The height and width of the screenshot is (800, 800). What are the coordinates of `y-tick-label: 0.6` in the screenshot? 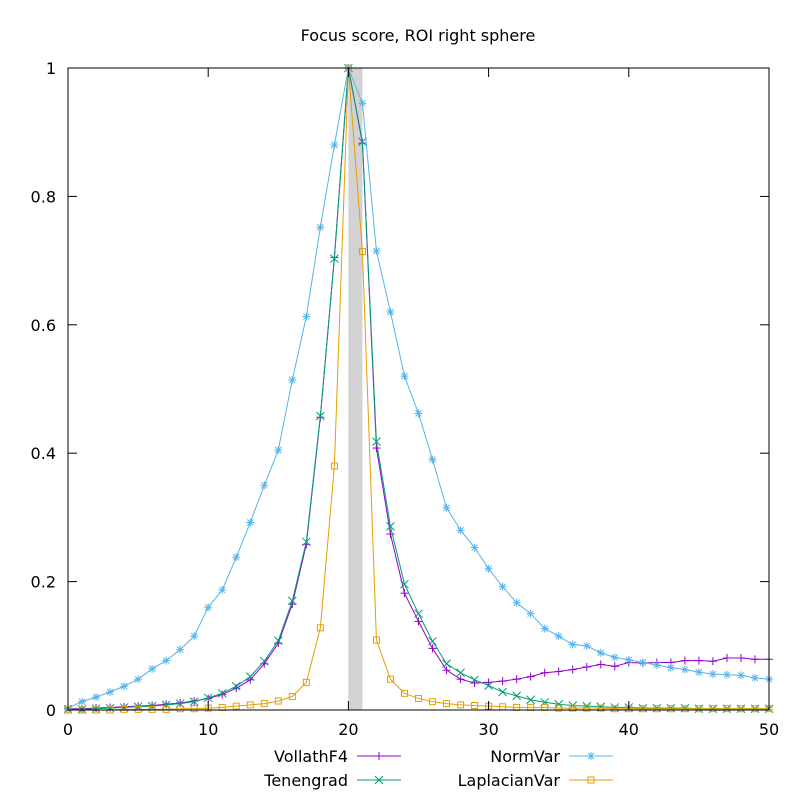 It's located at (43, 325).